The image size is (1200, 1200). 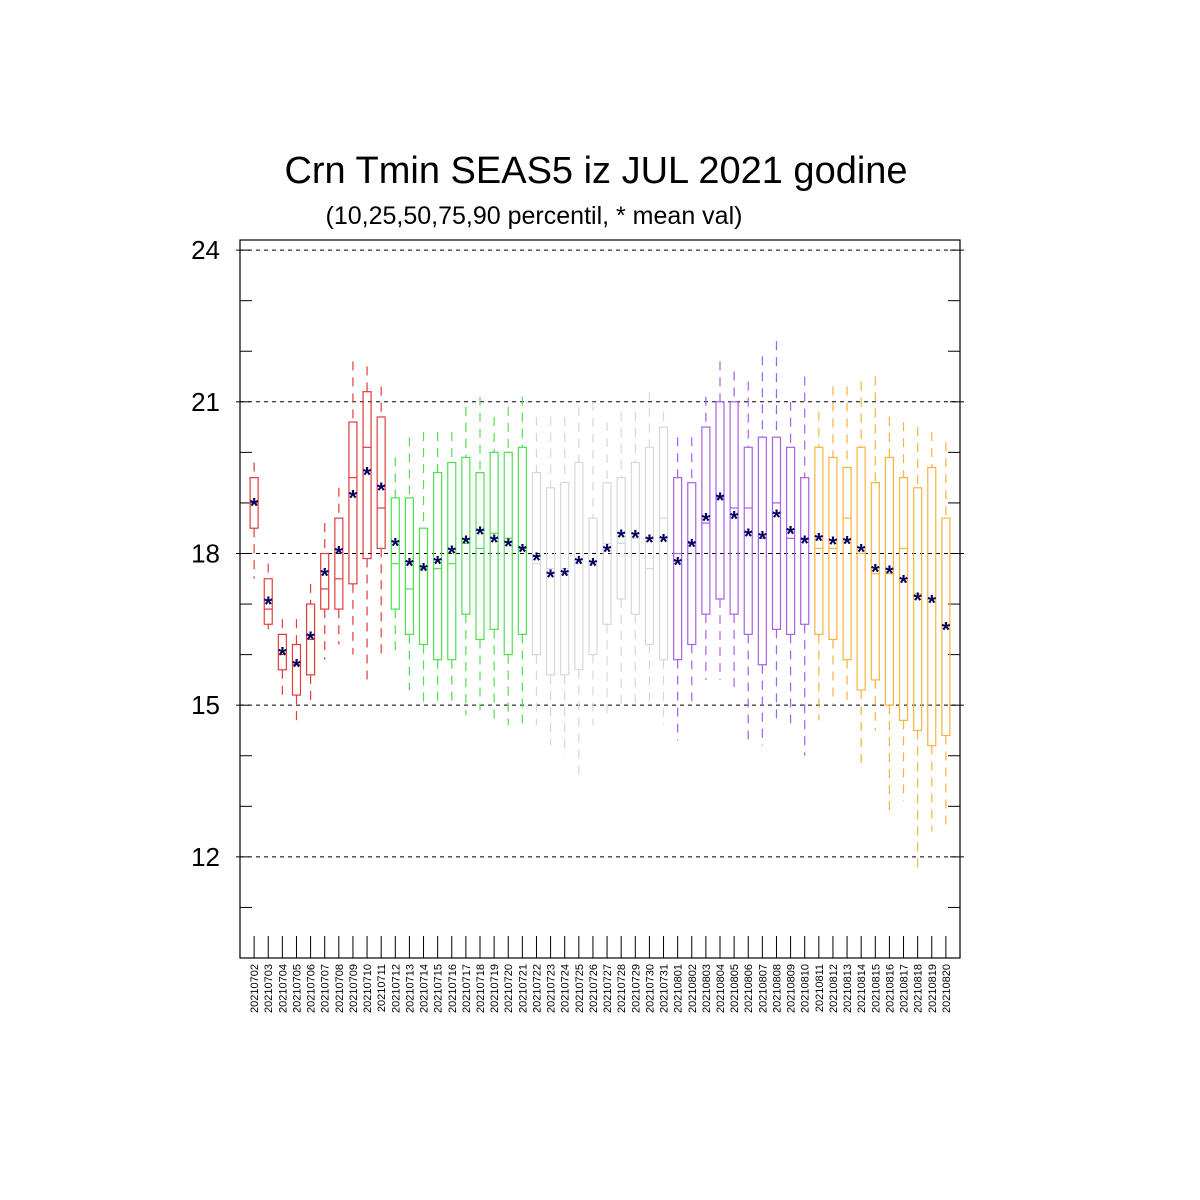 I want to click on x-tick-label: 20210810, so click(x=806, y=988).